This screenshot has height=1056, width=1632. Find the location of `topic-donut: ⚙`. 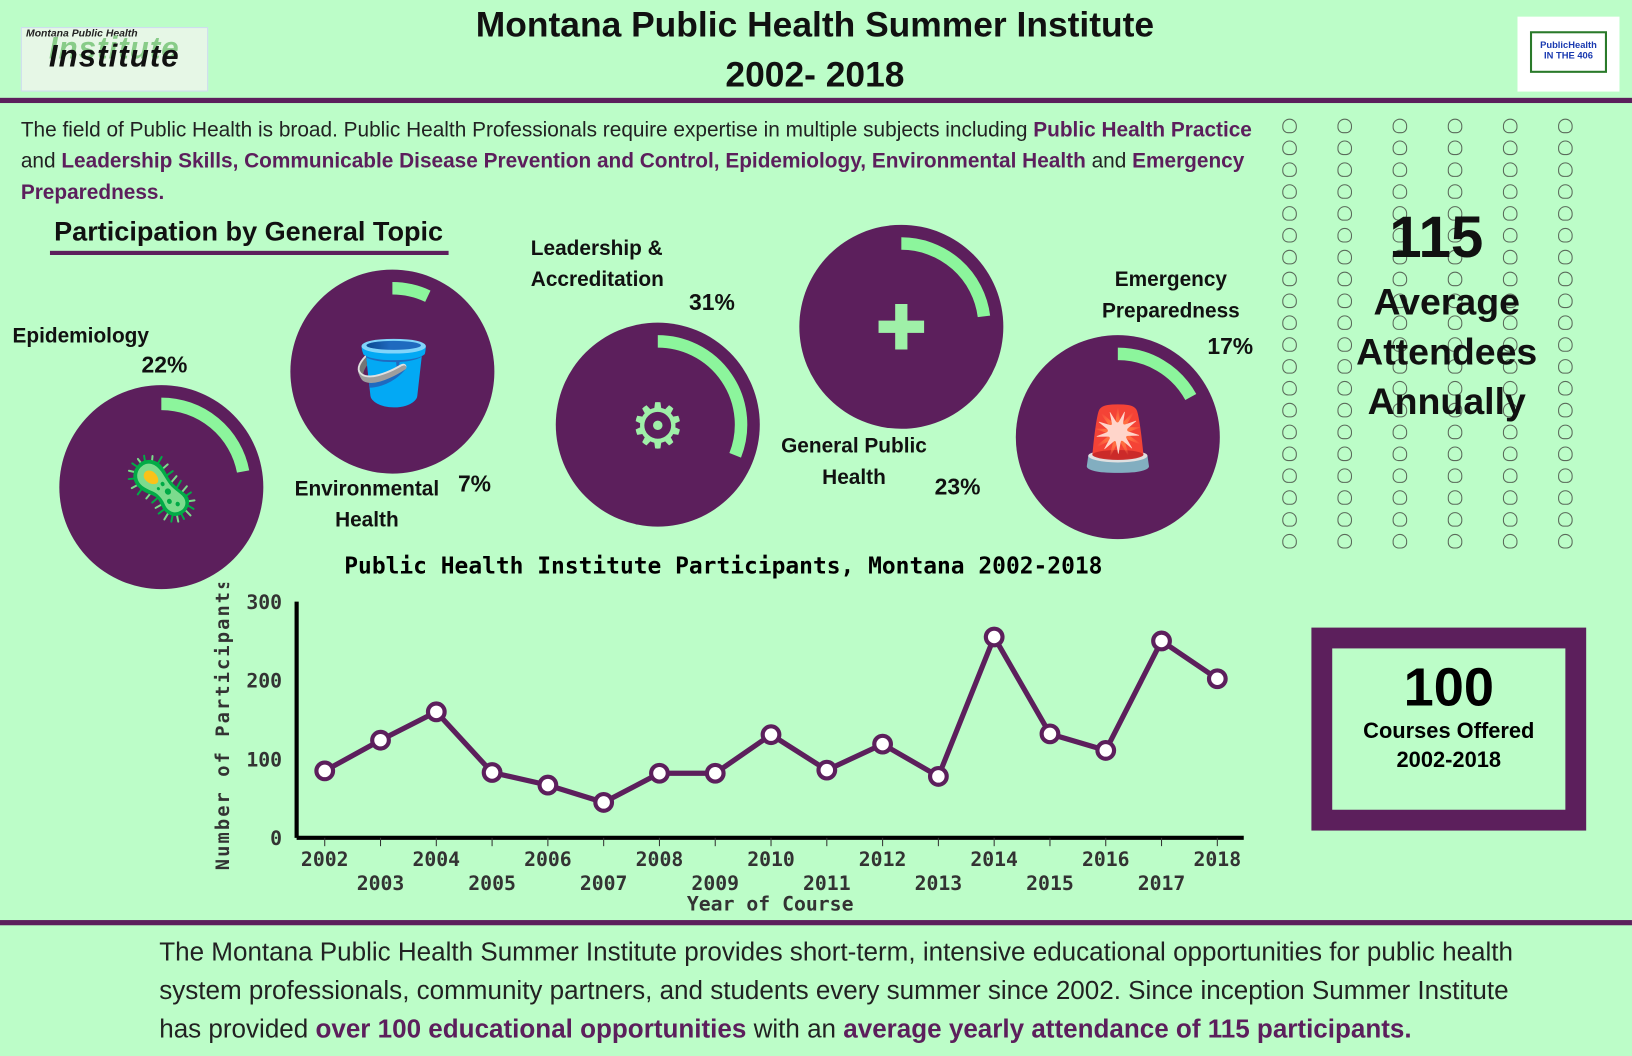

topic-donut: ⚙ is located at coordinates (657, 424).